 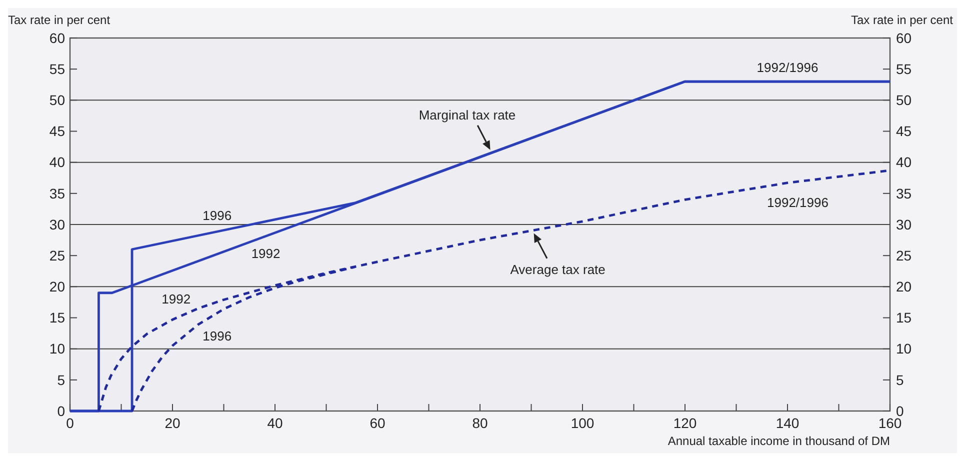 I want to click on y-axis-title: Tax rate in per cent, so click(x=59, y=20).